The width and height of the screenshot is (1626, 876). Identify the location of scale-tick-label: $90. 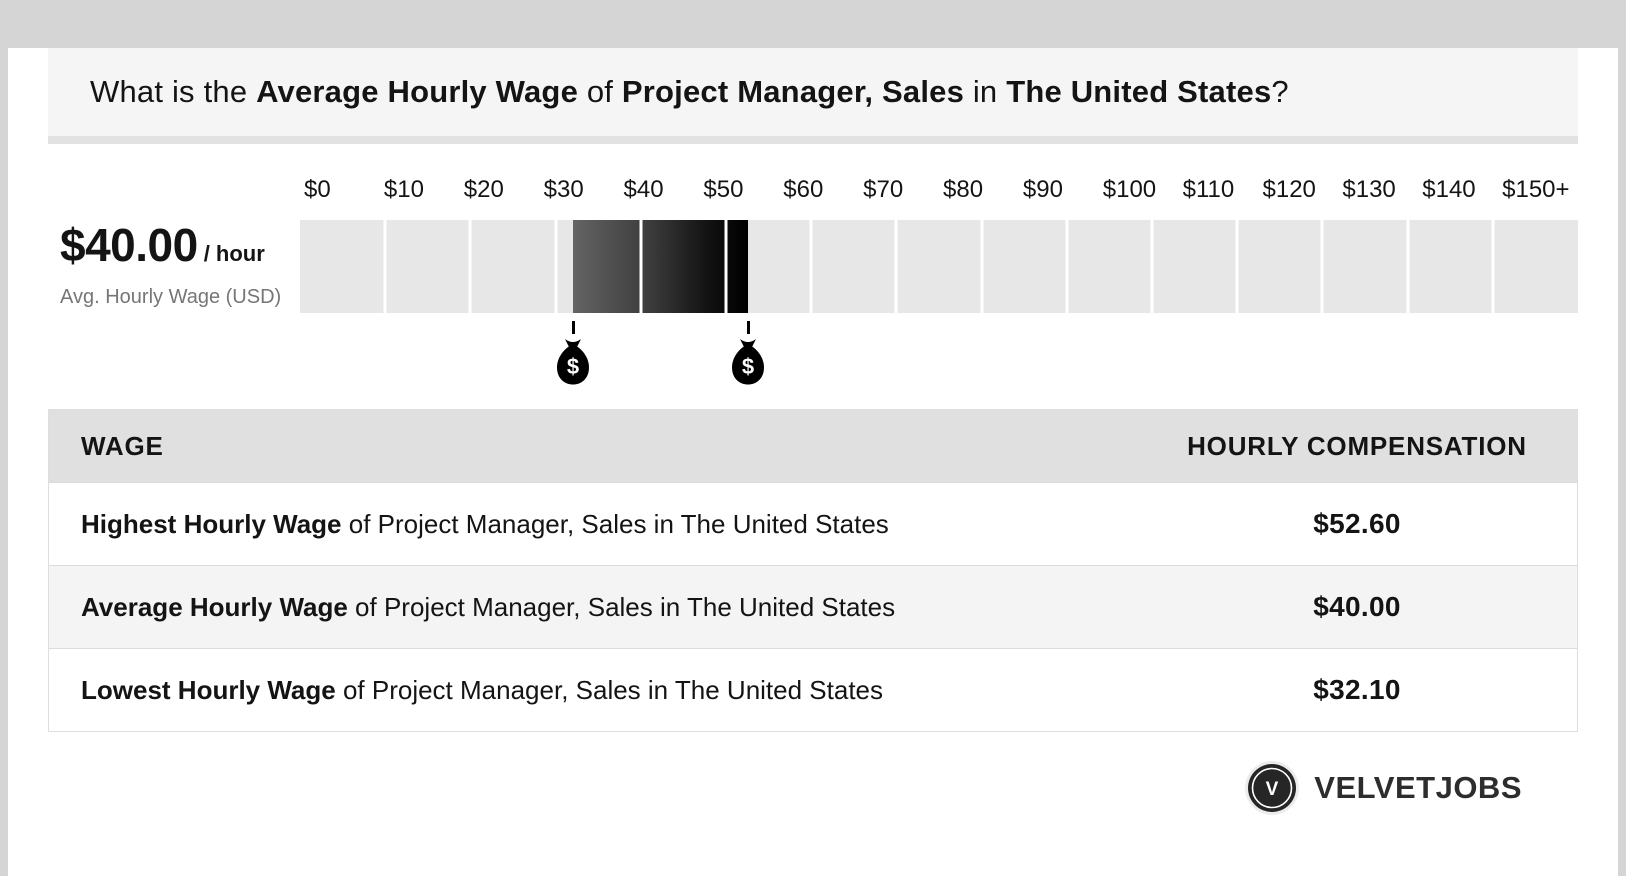
(1042, 189).